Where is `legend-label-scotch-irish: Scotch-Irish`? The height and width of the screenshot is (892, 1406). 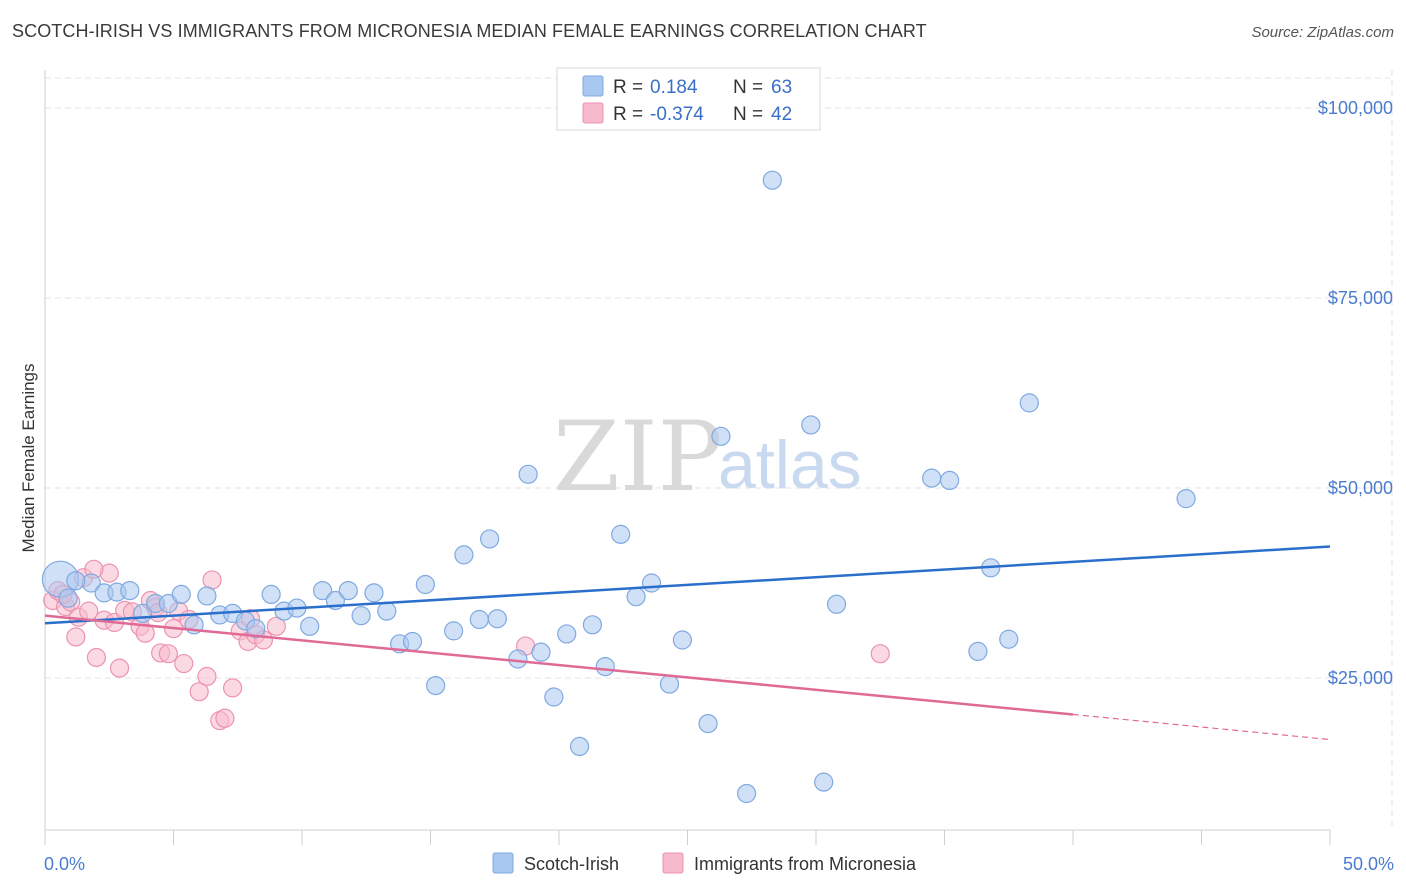
legend-label-scotch-irish: Scotch-Irish is located at coordinates (571, 864).